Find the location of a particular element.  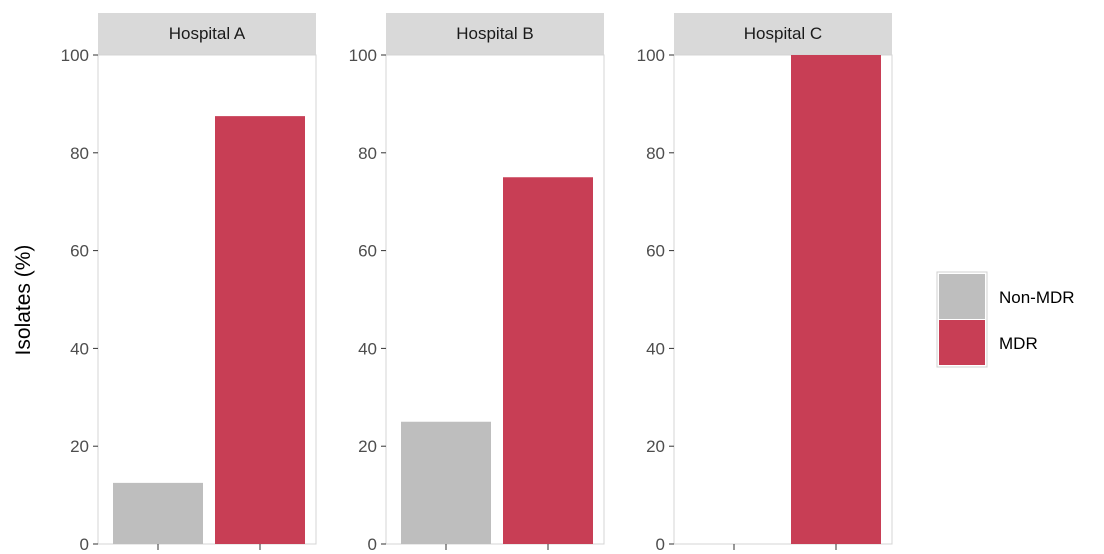

legend-key-mdr is located at coordinates (962, 342).